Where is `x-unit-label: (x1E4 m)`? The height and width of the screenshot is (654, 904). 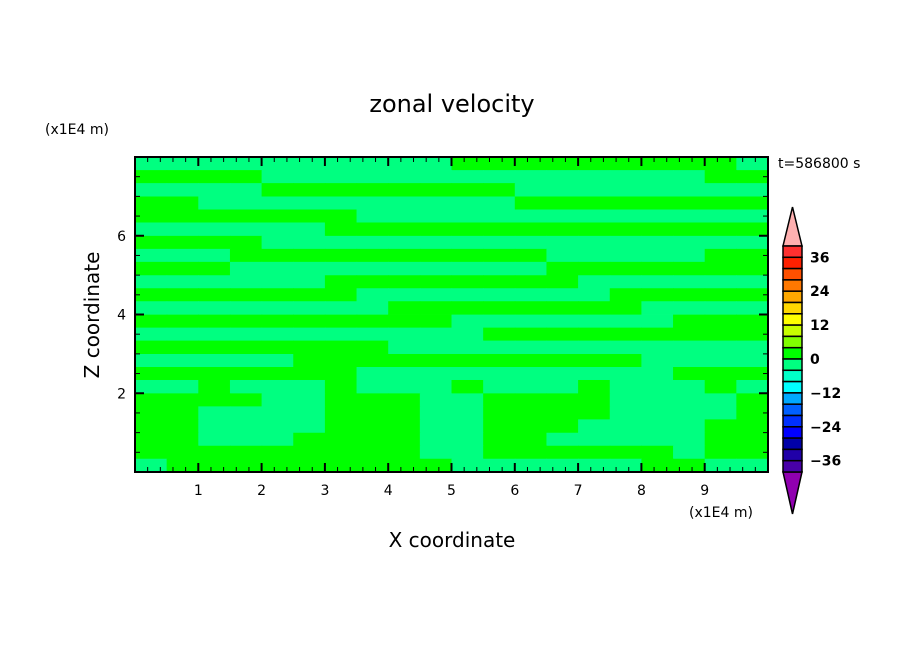
x-unit-label: (x1E4 m) is located at coordinates (721, 513).